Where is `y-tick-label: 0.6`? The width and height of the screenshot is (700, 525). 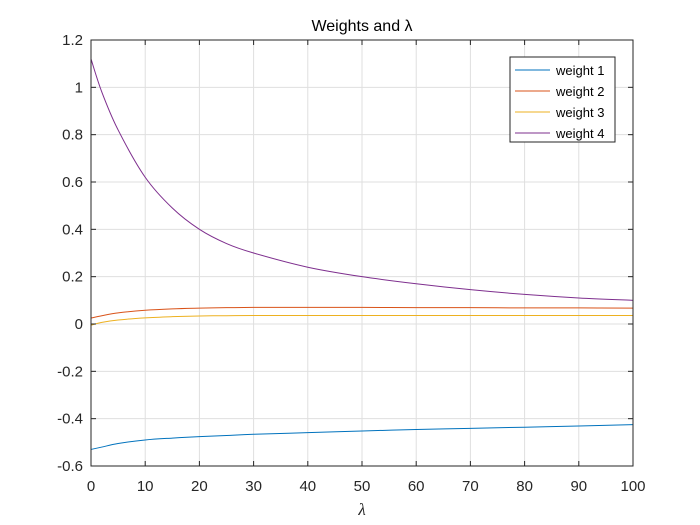 y-tick-label: 0.6 is located at coordinates (72, 182).